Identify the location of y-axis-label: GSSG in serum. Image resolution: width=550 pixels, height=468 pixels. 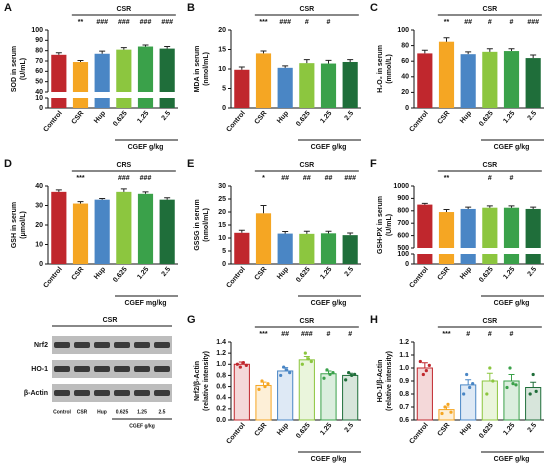
(197, 224).